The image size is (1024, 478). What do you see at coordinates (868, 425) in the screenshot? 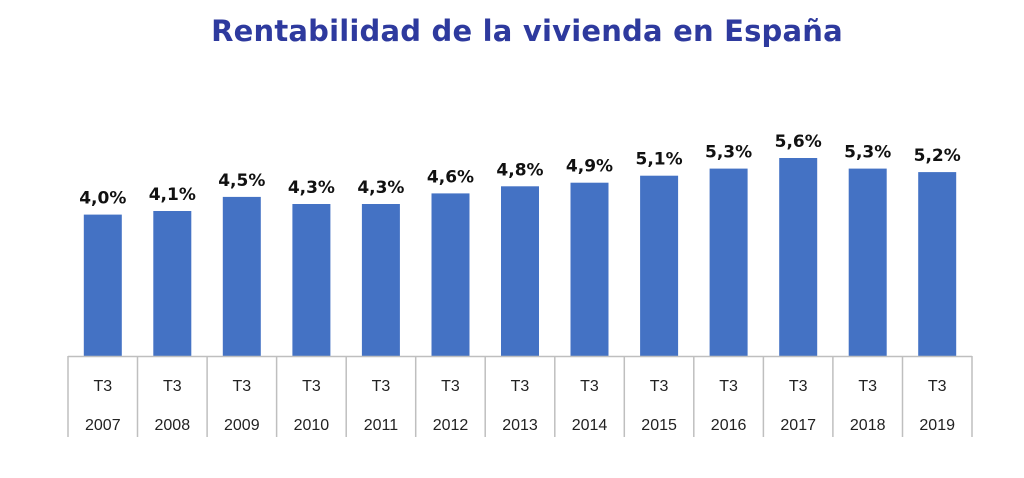
I see `tick-label-year-2018: 2018` at bounding box center [868, 425].